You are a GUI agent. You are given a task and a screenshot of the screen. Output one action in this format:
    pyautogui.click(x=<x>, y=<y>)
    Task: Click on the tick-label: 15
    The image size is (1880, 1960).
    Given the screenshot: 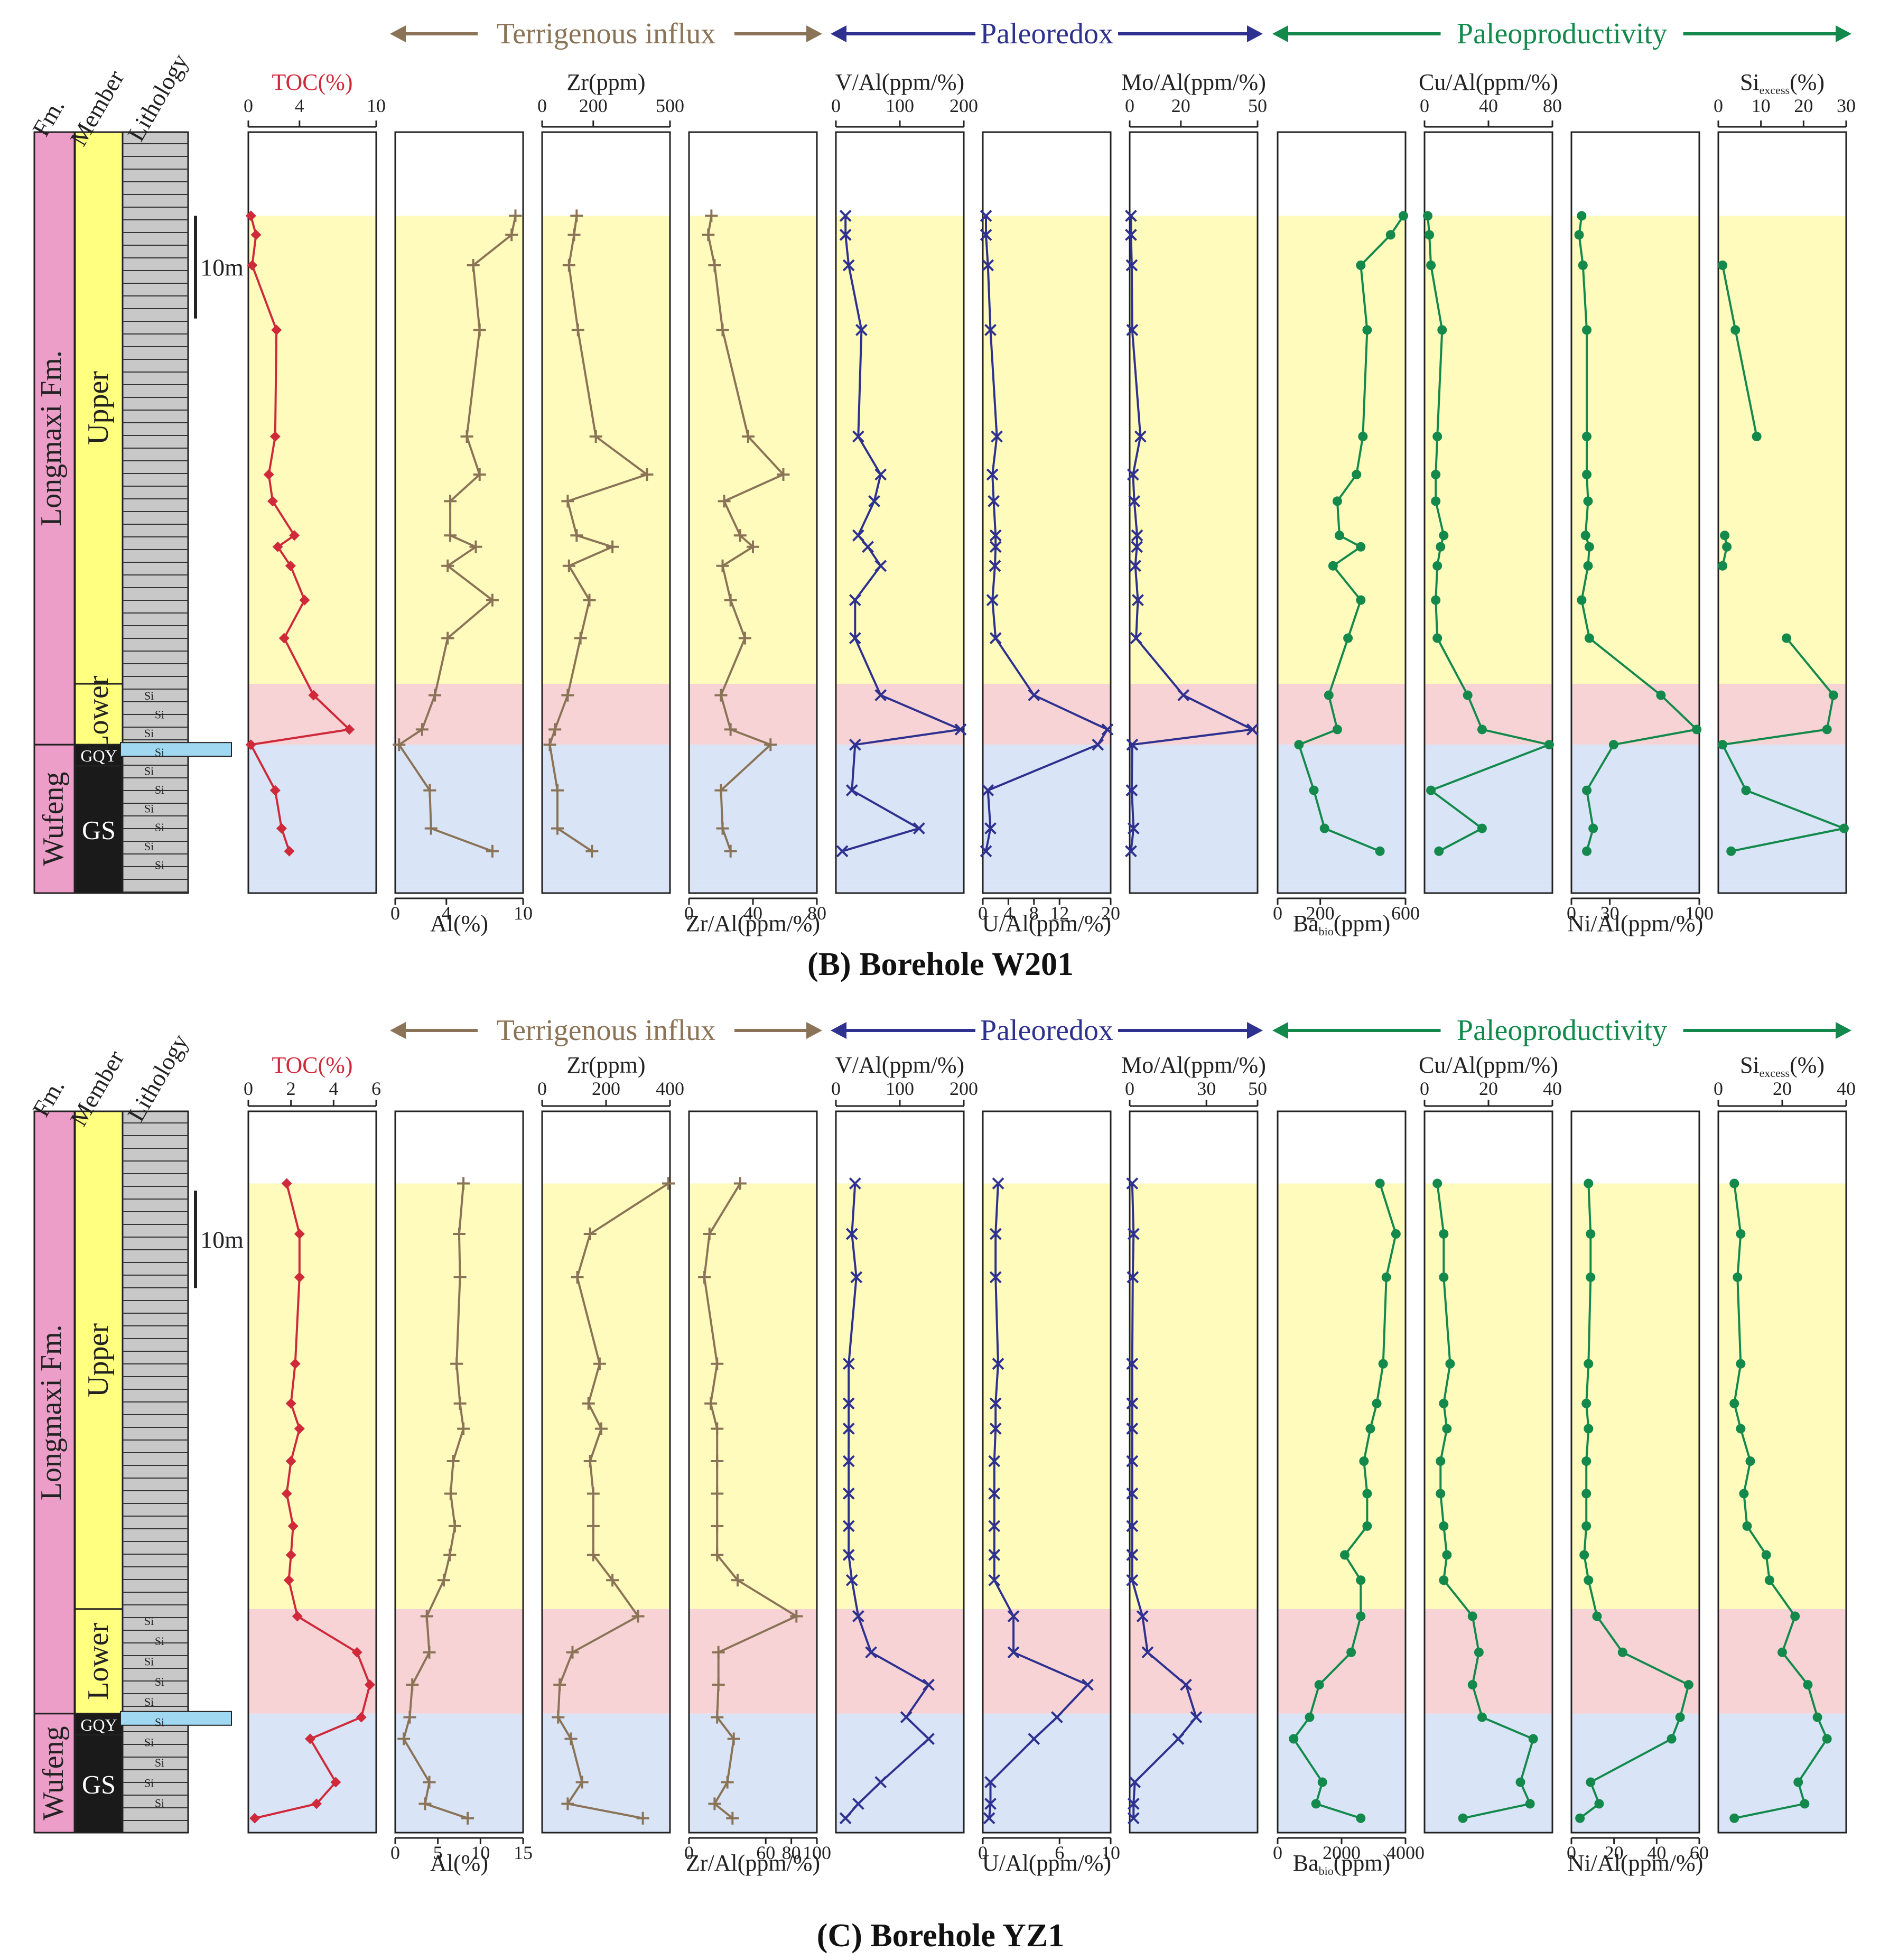 What is the action you would take?
    pyautogui.click(x=523, y=1852)
    